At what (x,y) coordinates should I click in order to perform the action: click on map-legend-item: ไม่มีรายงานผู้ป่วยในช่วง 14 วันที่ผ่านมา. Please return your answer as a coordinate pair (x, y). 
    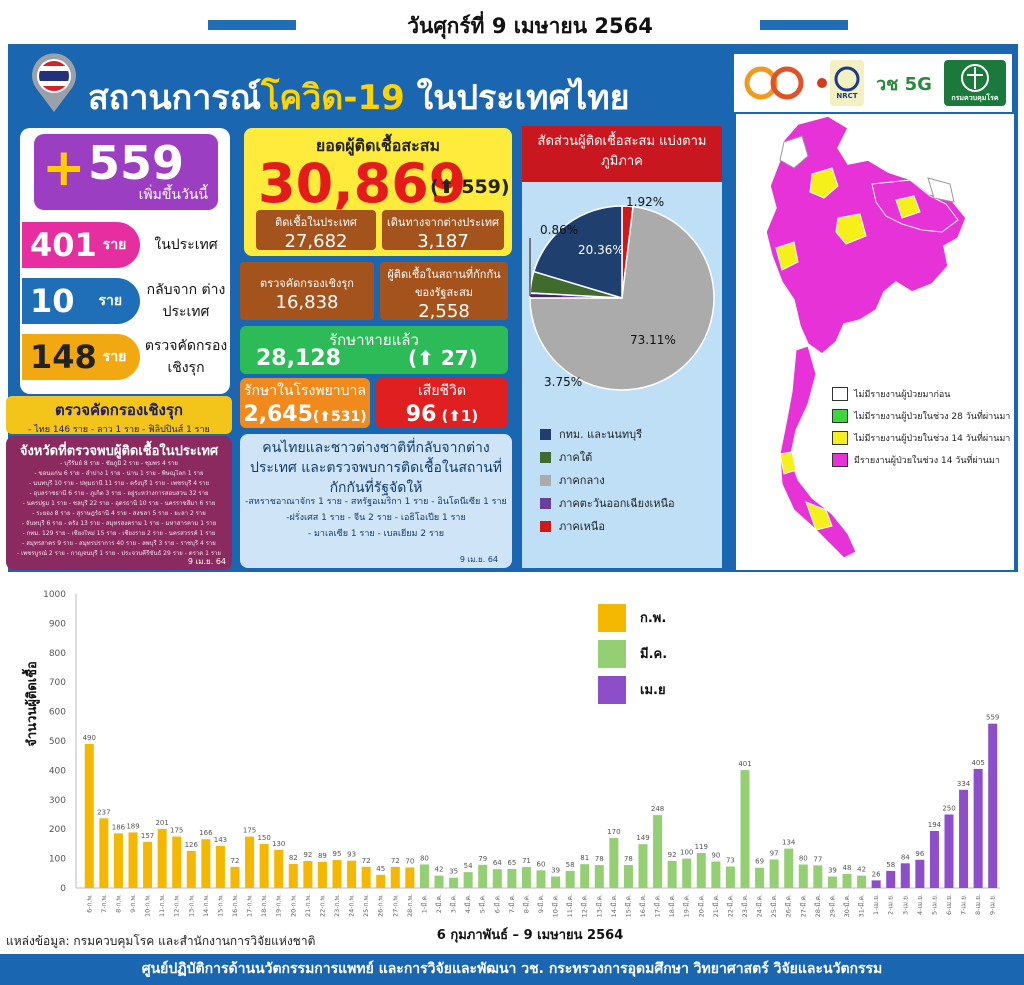
    Looking at the image, I should click on (921, 438).